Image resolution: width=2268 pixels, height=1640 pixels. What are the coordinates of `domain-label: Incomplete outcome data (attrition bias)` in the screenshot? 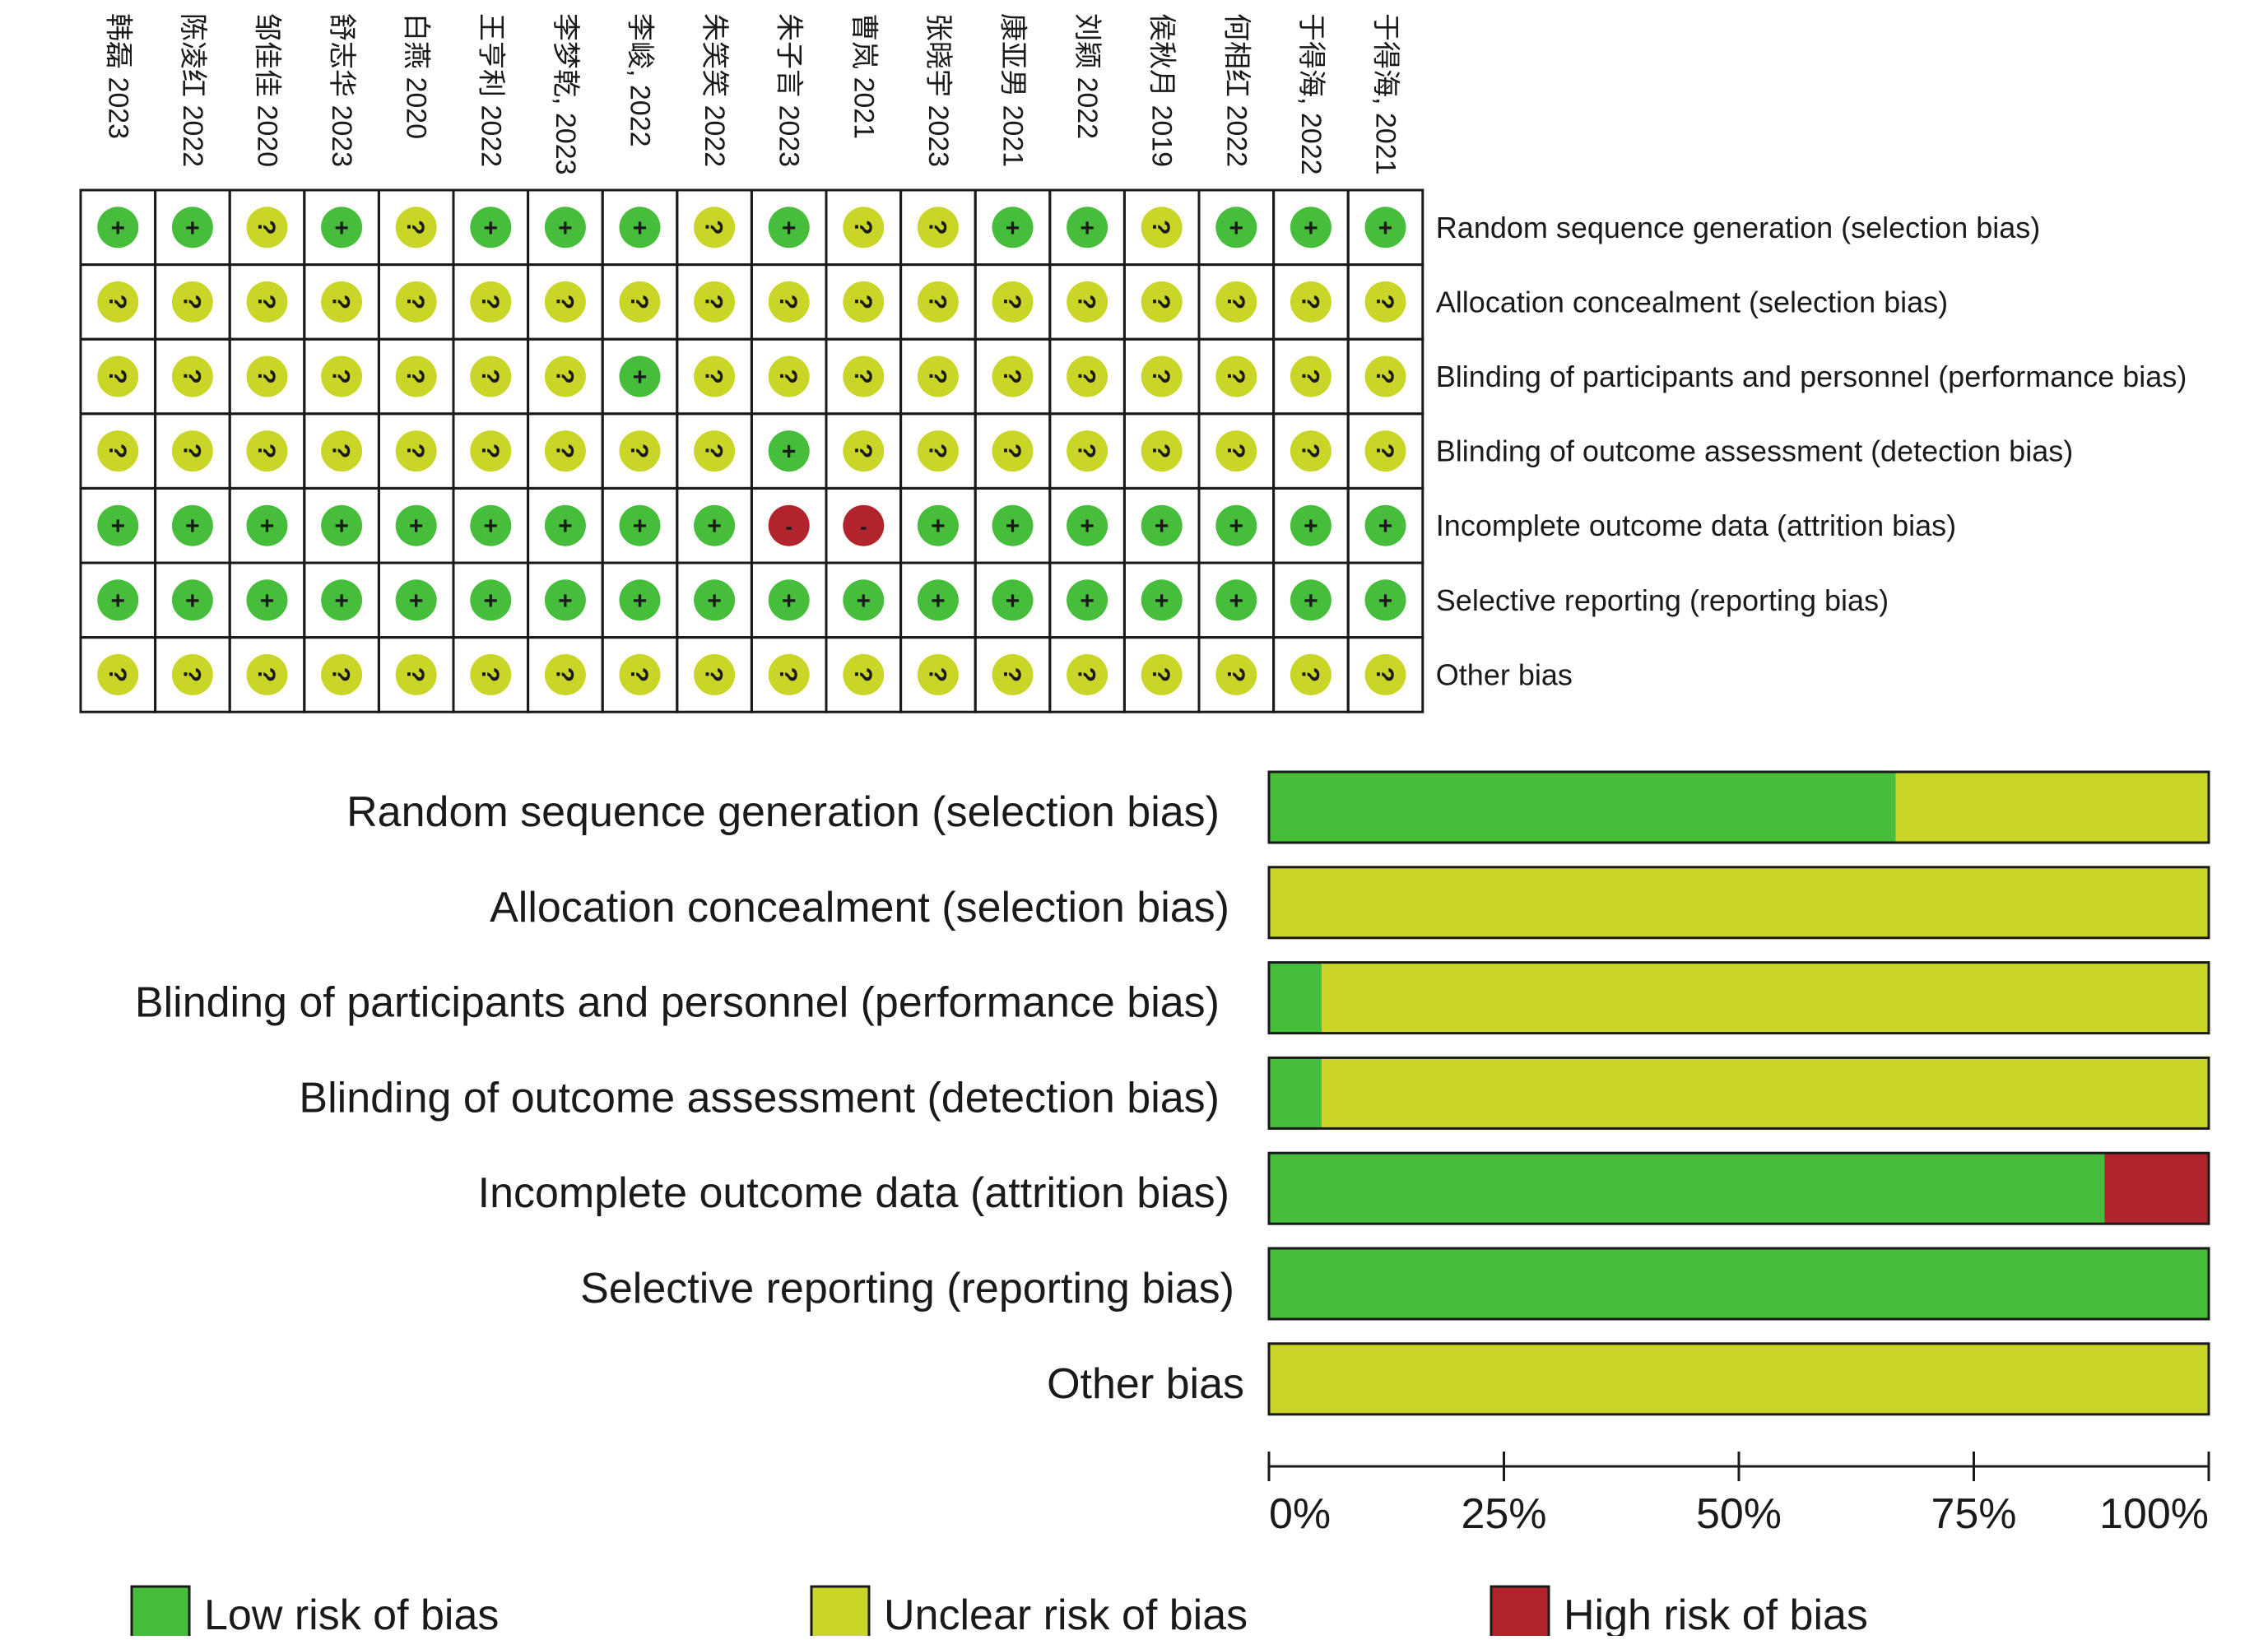 It's located at (1696, 526).